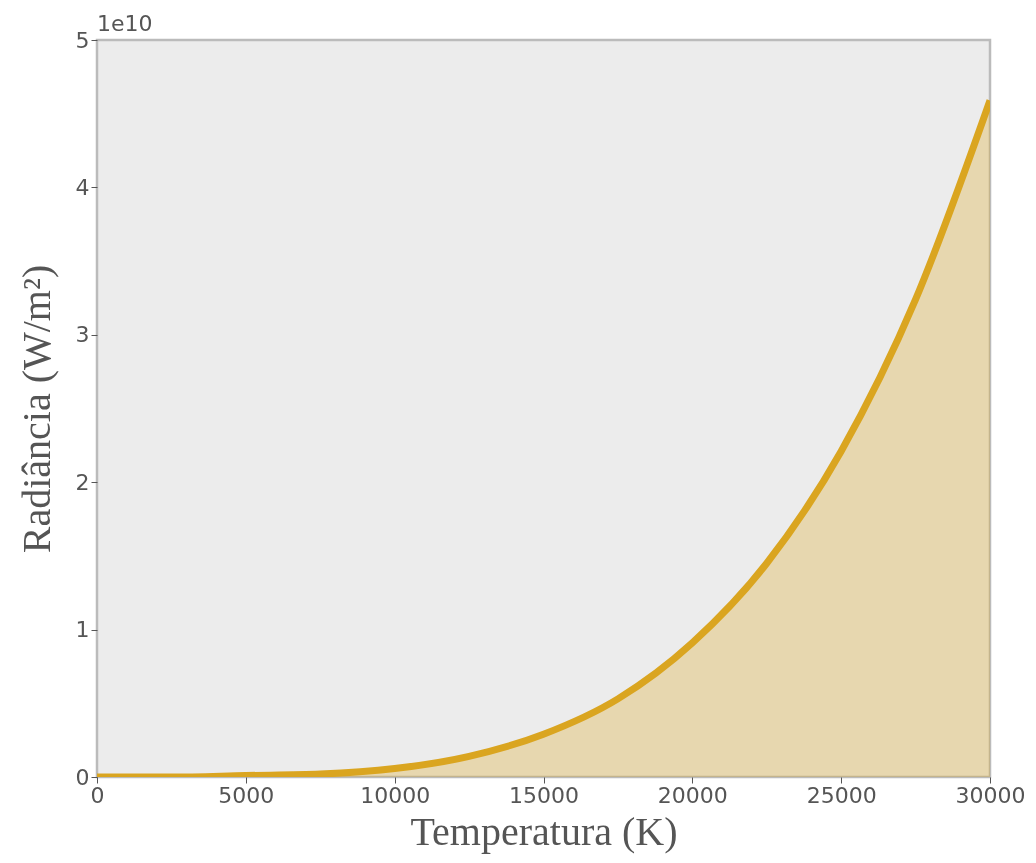 This screenshot has height=863, width=1036. What do you see at coordinates (82, 187) in the screenshot?
I see `y-tick-label: 4` at bounding box center [82, 187].